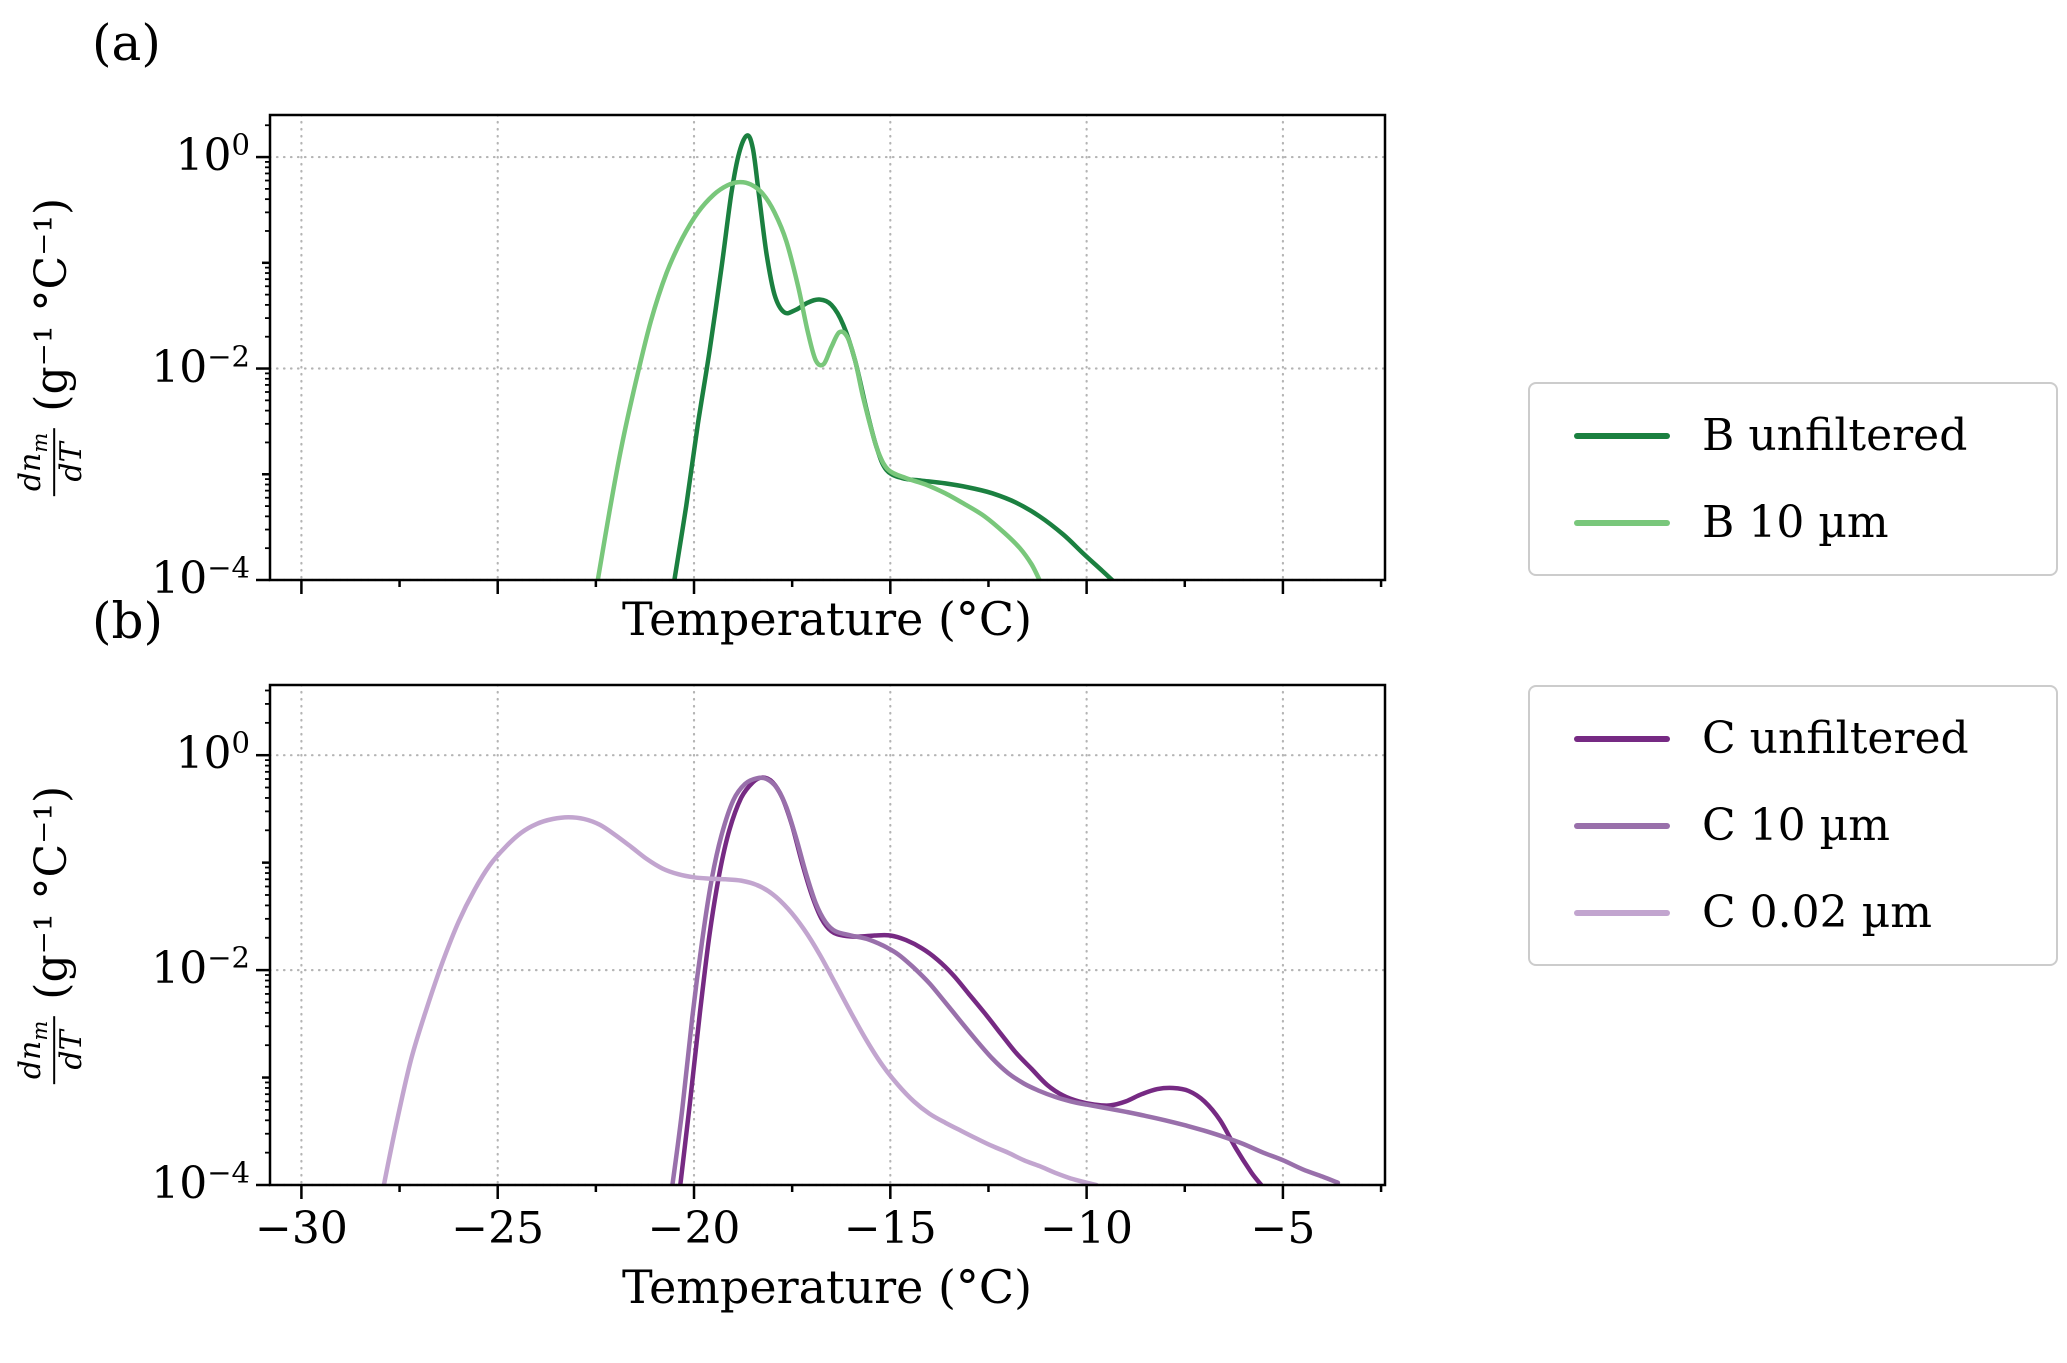  Describe the element at coordinates (1835, 738) in the screenshot. I see `legend-label: C unfiltered` at that location.